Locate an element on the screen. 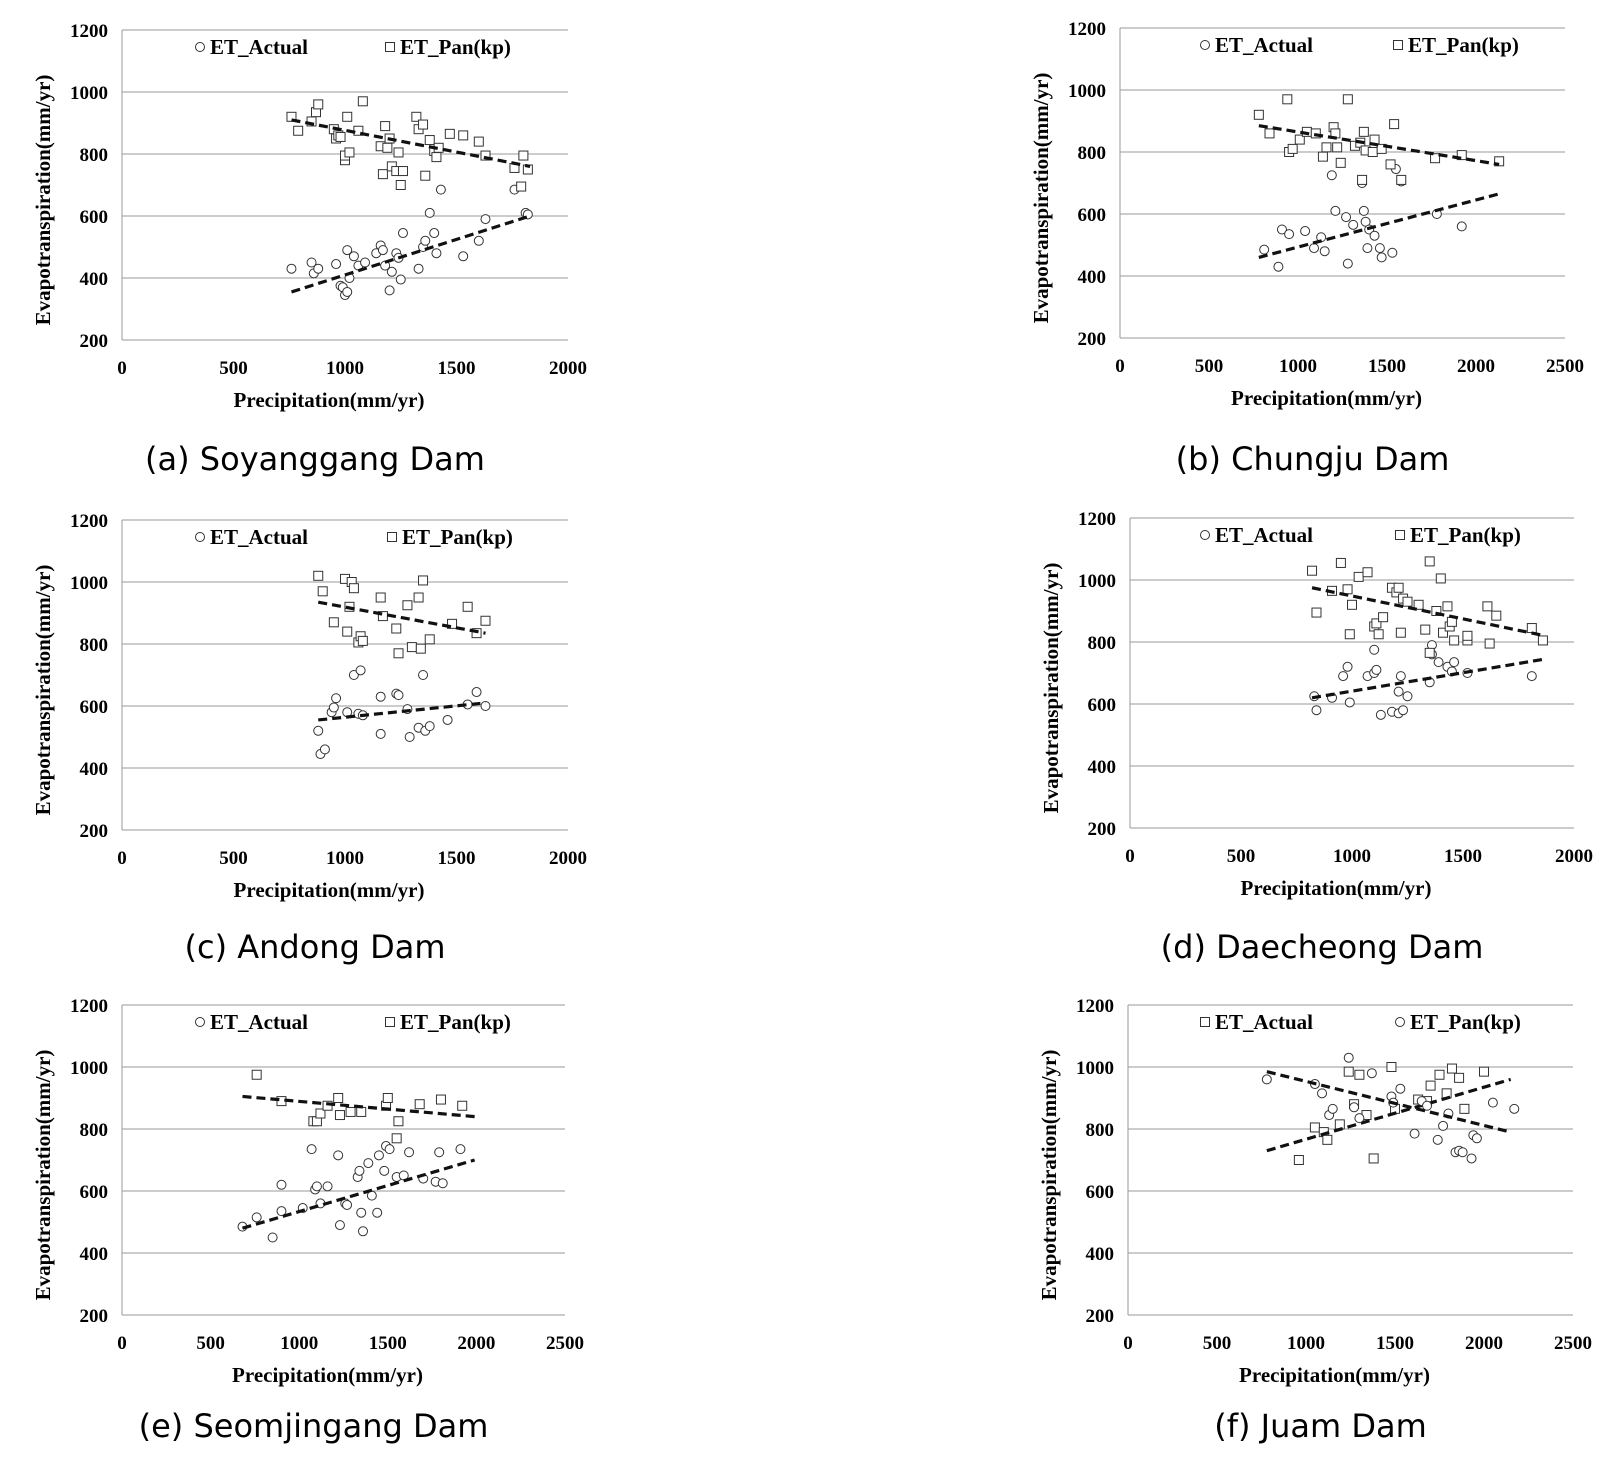 This screenshot has height=1478, width=1622. x-tick-label: 0 is located at coordinates (1128, 1343).